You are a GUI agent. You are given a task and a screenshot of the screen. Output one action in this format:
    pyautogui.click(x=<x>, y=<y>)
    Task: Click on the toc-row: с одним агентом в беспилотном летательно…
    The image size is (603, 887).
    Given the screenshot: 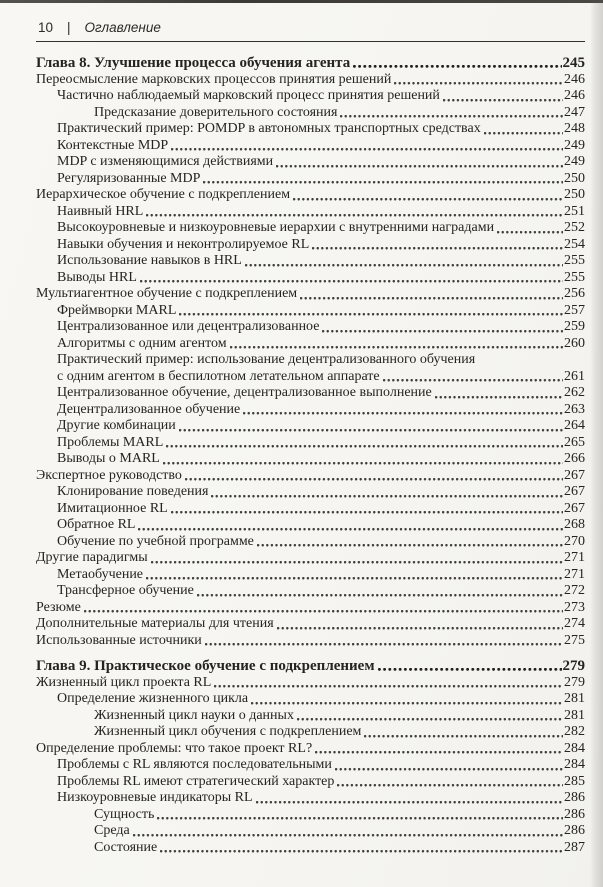 What is the action you would take?
    pyautogui.click(x=310, y=376)
    